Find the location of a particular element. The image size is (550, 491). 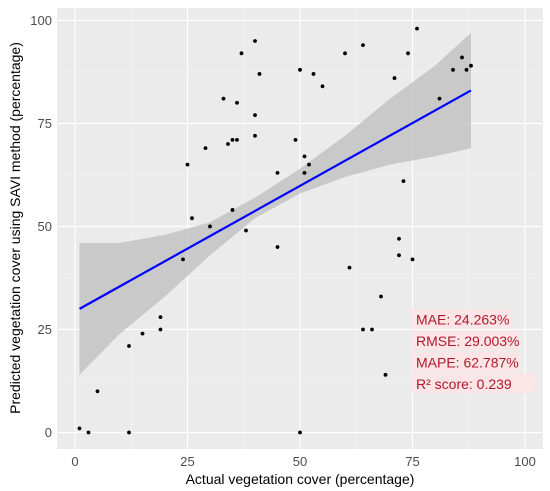

y-tick-label: 0 is located at coordinates (48, 432).